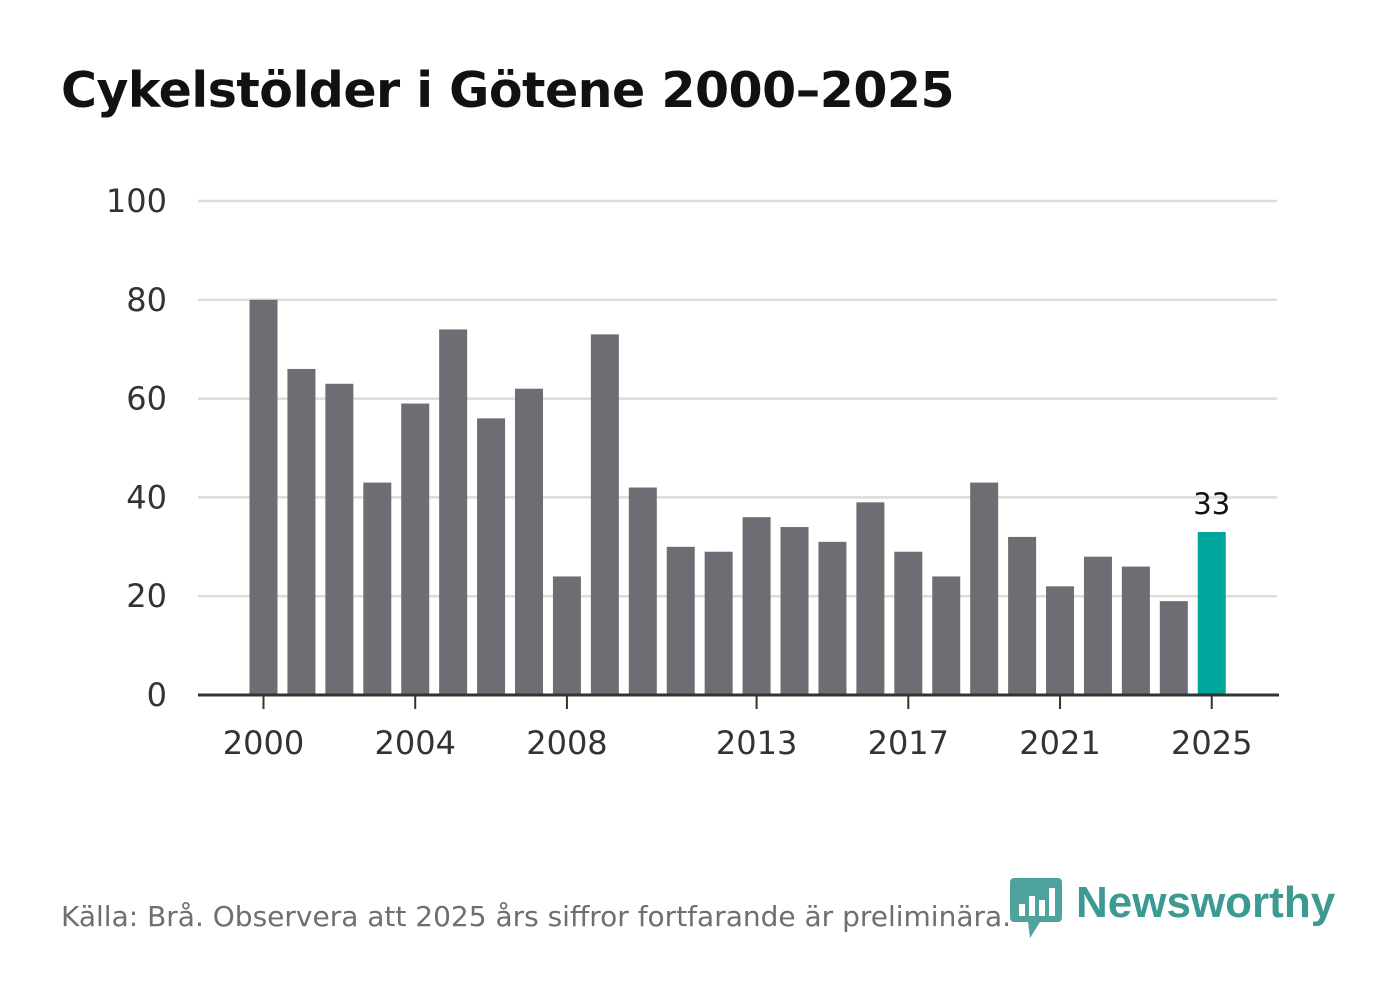 Image resolution: width=1382 pixels, height=999 pixels. I want to click on x-tick-label-2021: 2021, so click(1059, 743).